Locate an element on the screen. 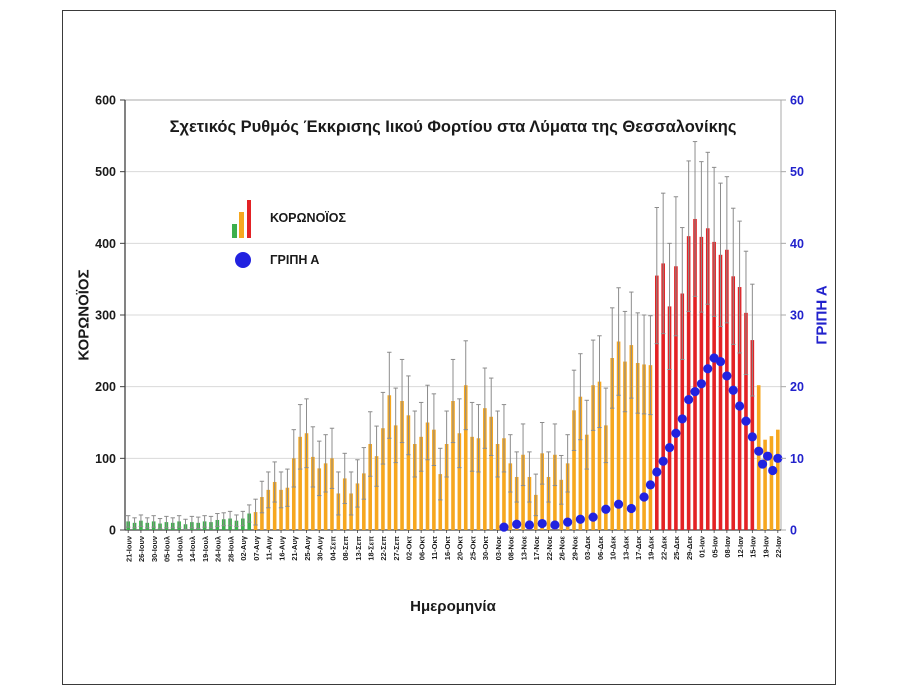 This screenshot has height=695, width=900. svg-text: 11-Αυγ is located at coordinates (269, 547).